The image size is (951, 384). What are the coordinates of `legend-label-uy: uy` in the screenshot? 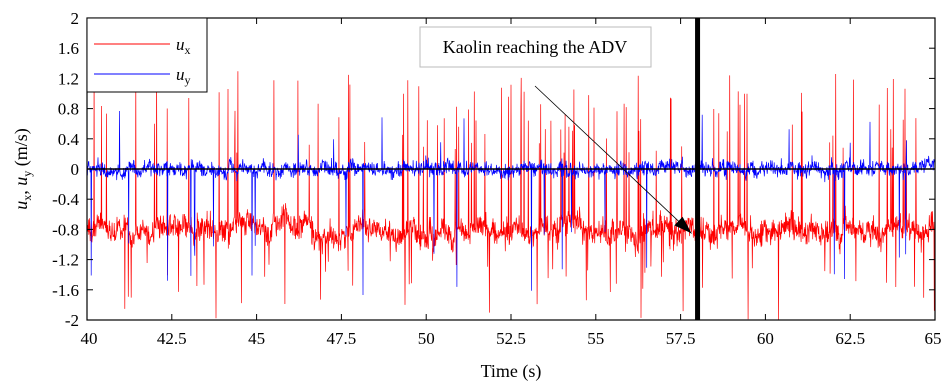 It's located at (183, 76).